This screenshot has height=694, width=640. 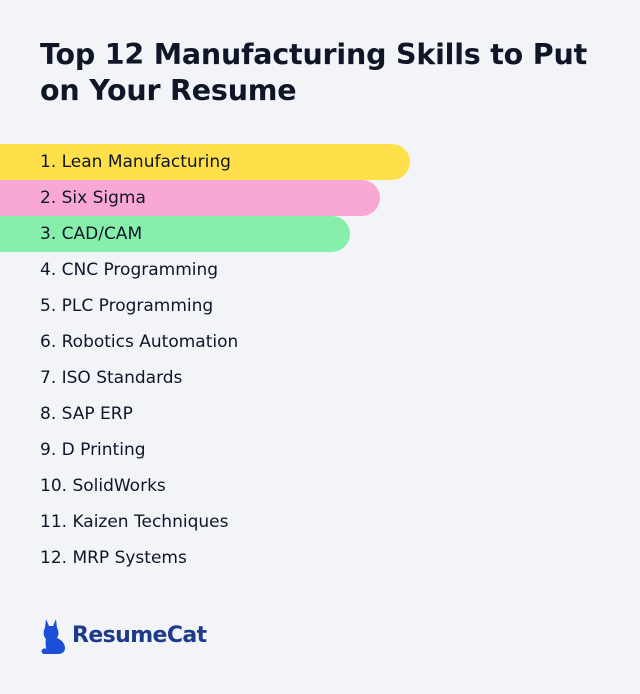 I want to click on cat-icon, so click(x=53, y=636).